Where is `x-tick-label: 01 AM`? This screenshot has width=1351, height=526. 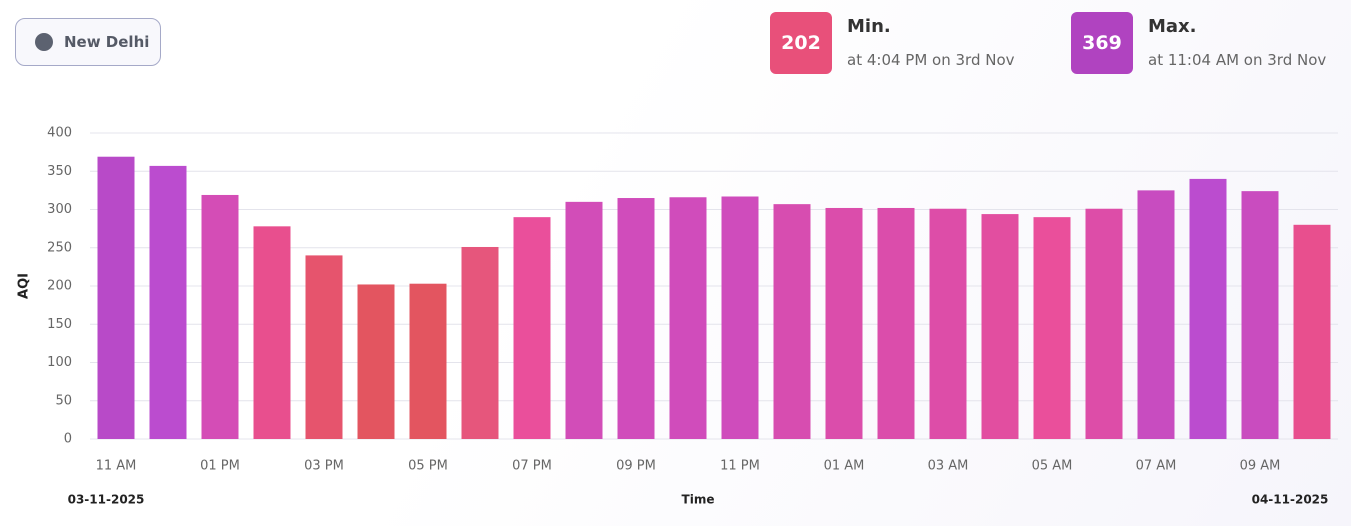 x-tick-label: 01 AM is located at coordinates (844, 466).